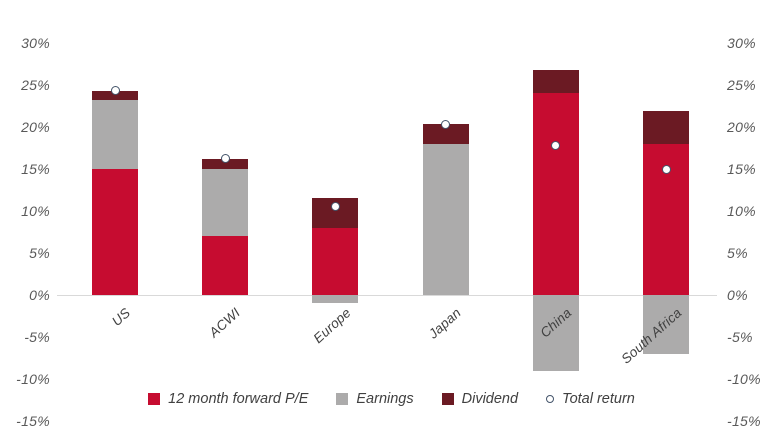 This screenshot has height=446, width=783. What do you see at coordinates (741, 169) in the screenshot?
I see `y-tick-right: 15%` at bounding box center [741, 169].